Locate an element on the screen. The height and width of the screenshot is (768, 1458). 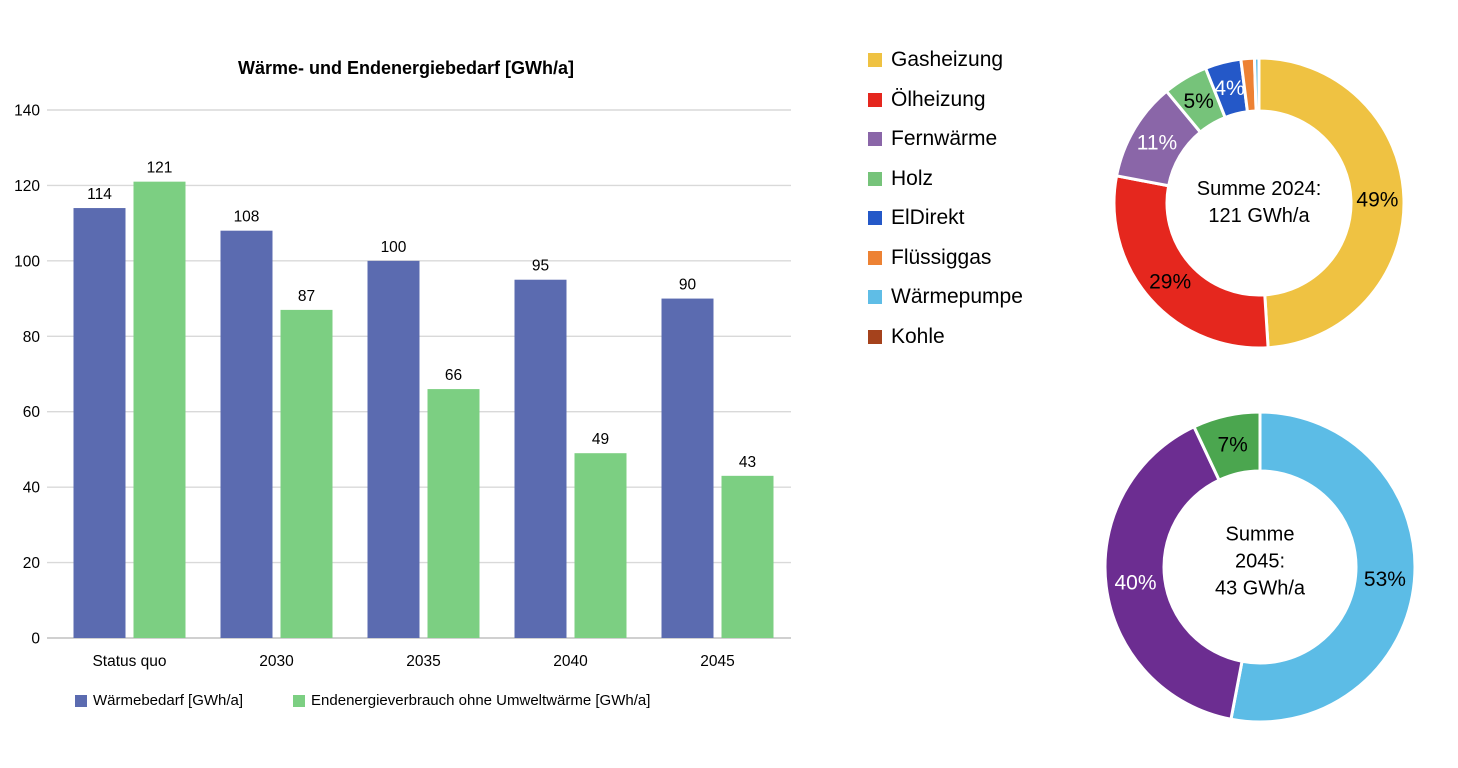
donut-slice-label-w-rmepumpe: 53% is located at coordinates (1385, 579).